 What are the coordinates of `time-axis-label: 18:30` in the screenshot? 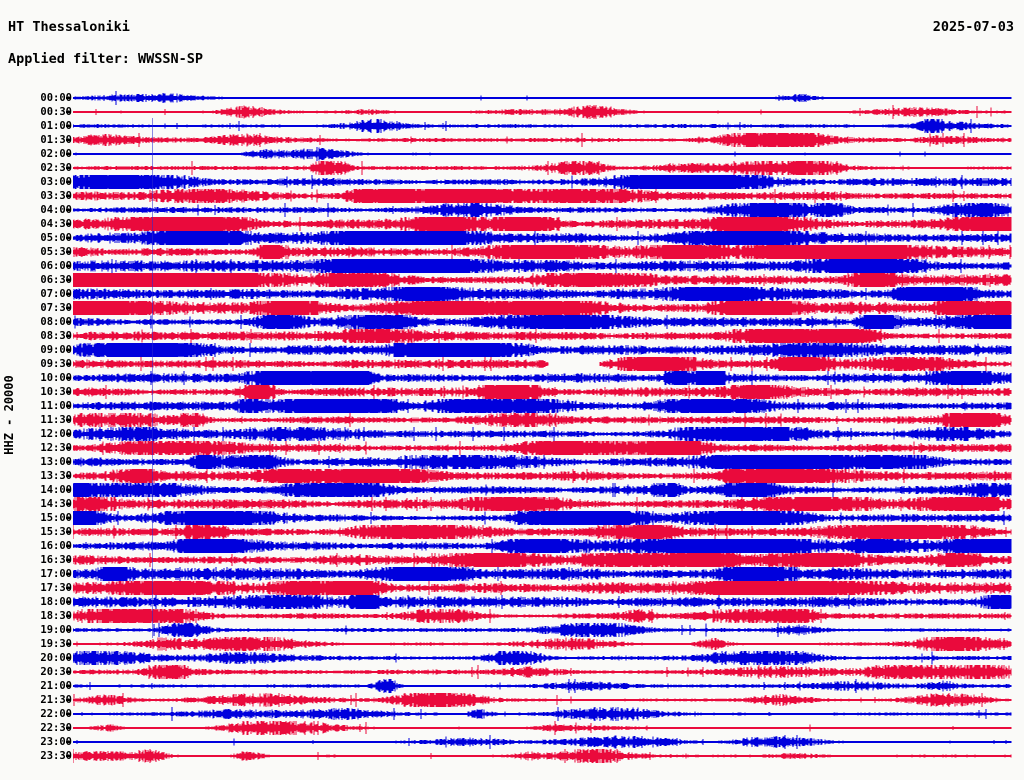 It's located at (56, 616).